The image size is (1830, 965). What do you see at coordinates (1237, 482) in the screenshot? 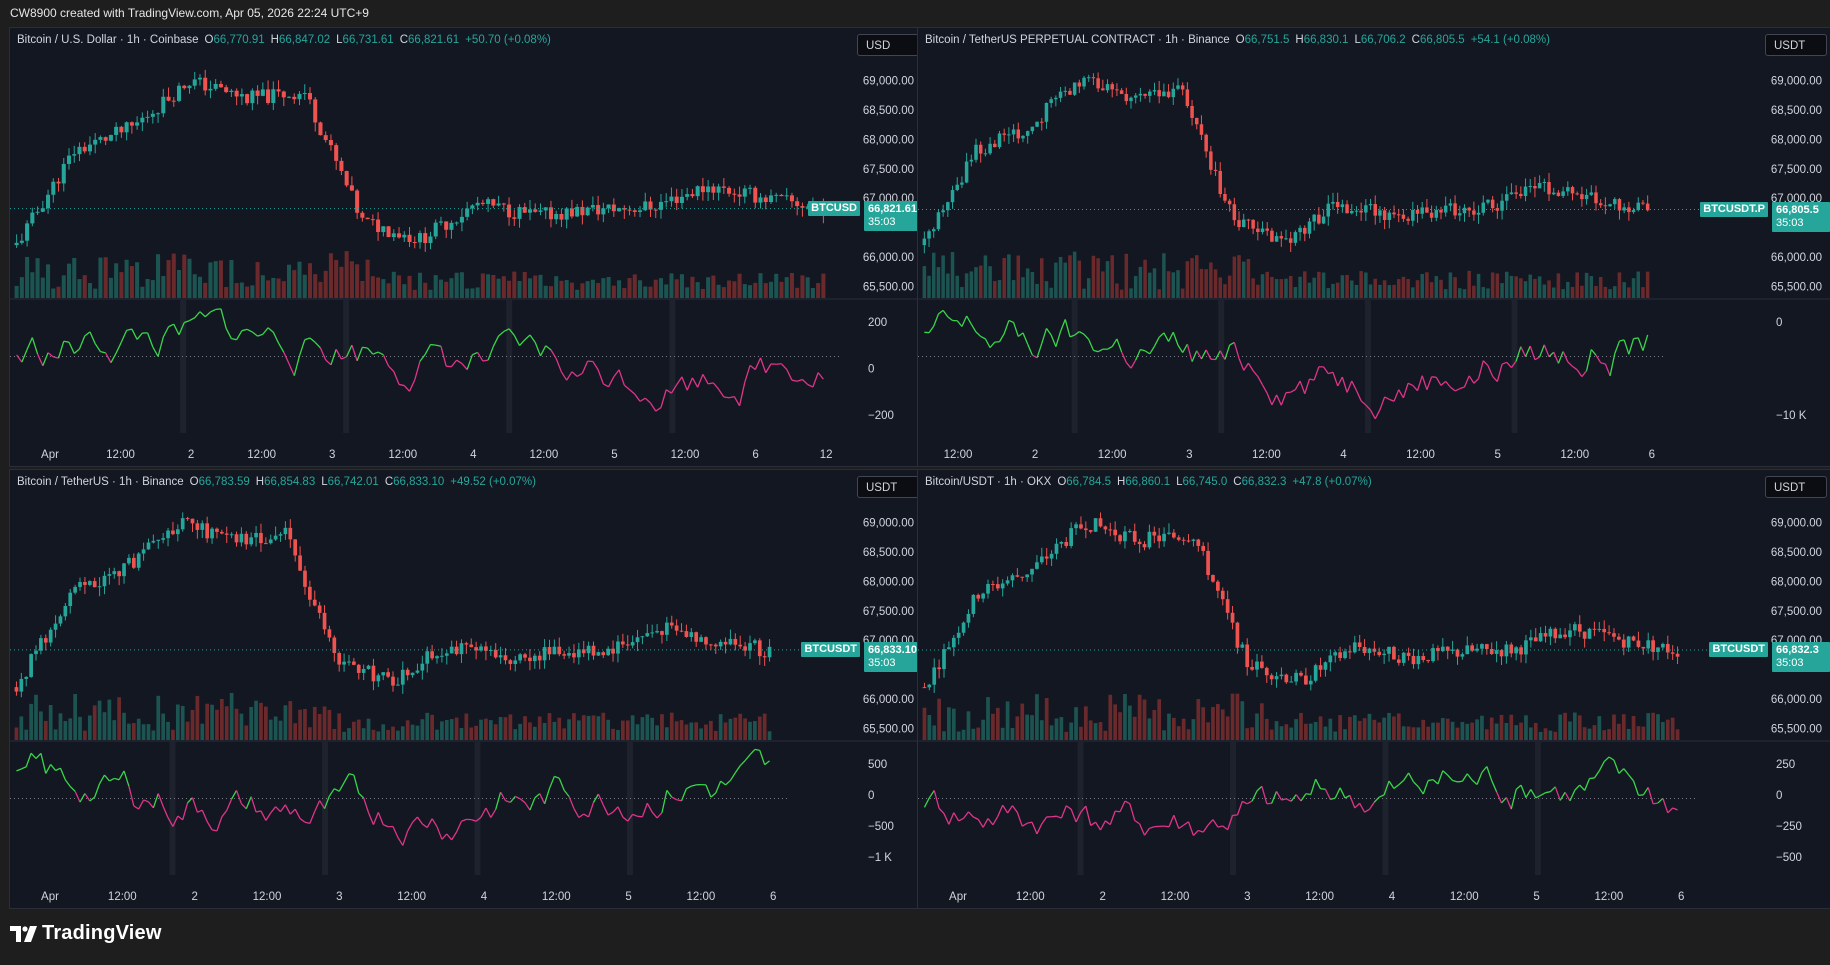
I see `ohlc-key: C` at bounding box center [1237, 482].